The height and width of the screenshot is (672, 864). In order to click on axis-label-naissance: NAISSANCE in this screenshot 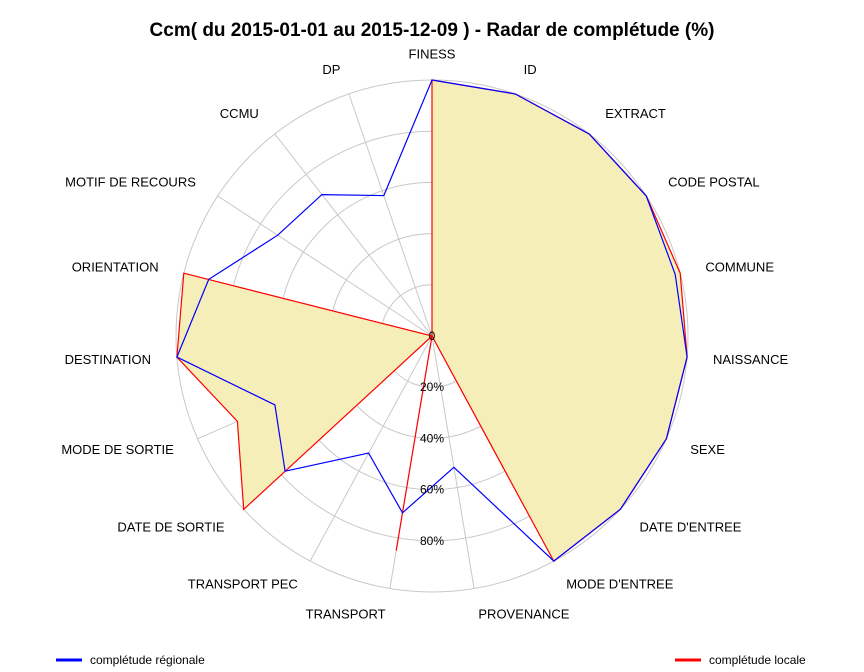, I will do `click(750, 359)`.